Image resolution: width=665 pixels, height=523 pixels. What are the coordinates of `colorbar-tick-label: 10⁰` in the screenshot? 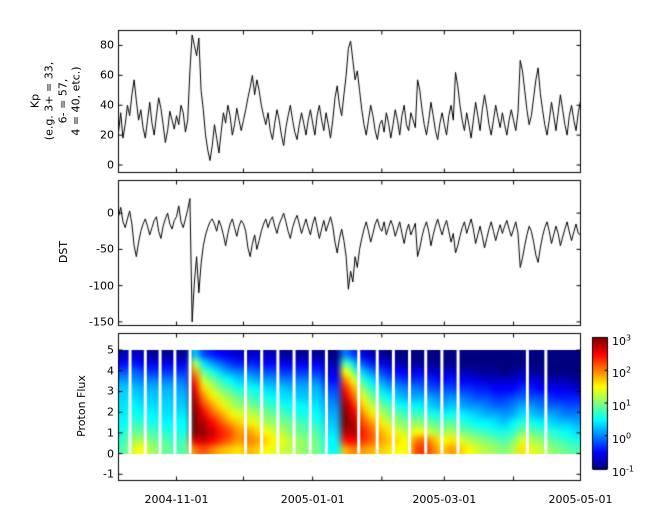 It's located at (622, 437).